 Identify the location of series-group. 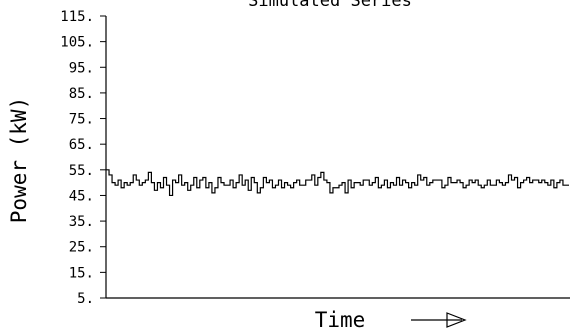
(337, 183).